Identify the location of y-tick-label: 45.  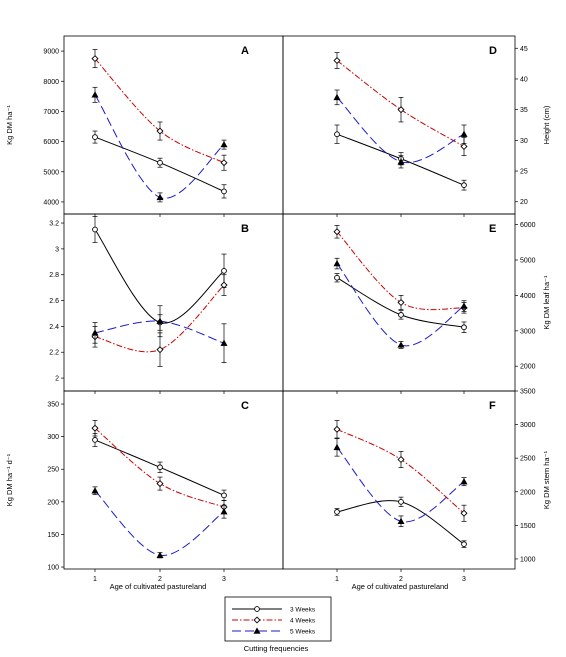
(524, 49).